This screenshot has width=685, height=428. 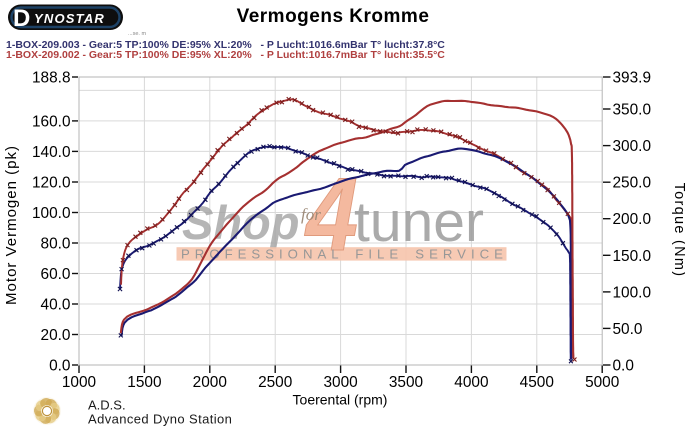 What do you see at coordinates (340, 382) in the screenshot?
I see `svg-text: 3000` at bounding box center [340, 382].